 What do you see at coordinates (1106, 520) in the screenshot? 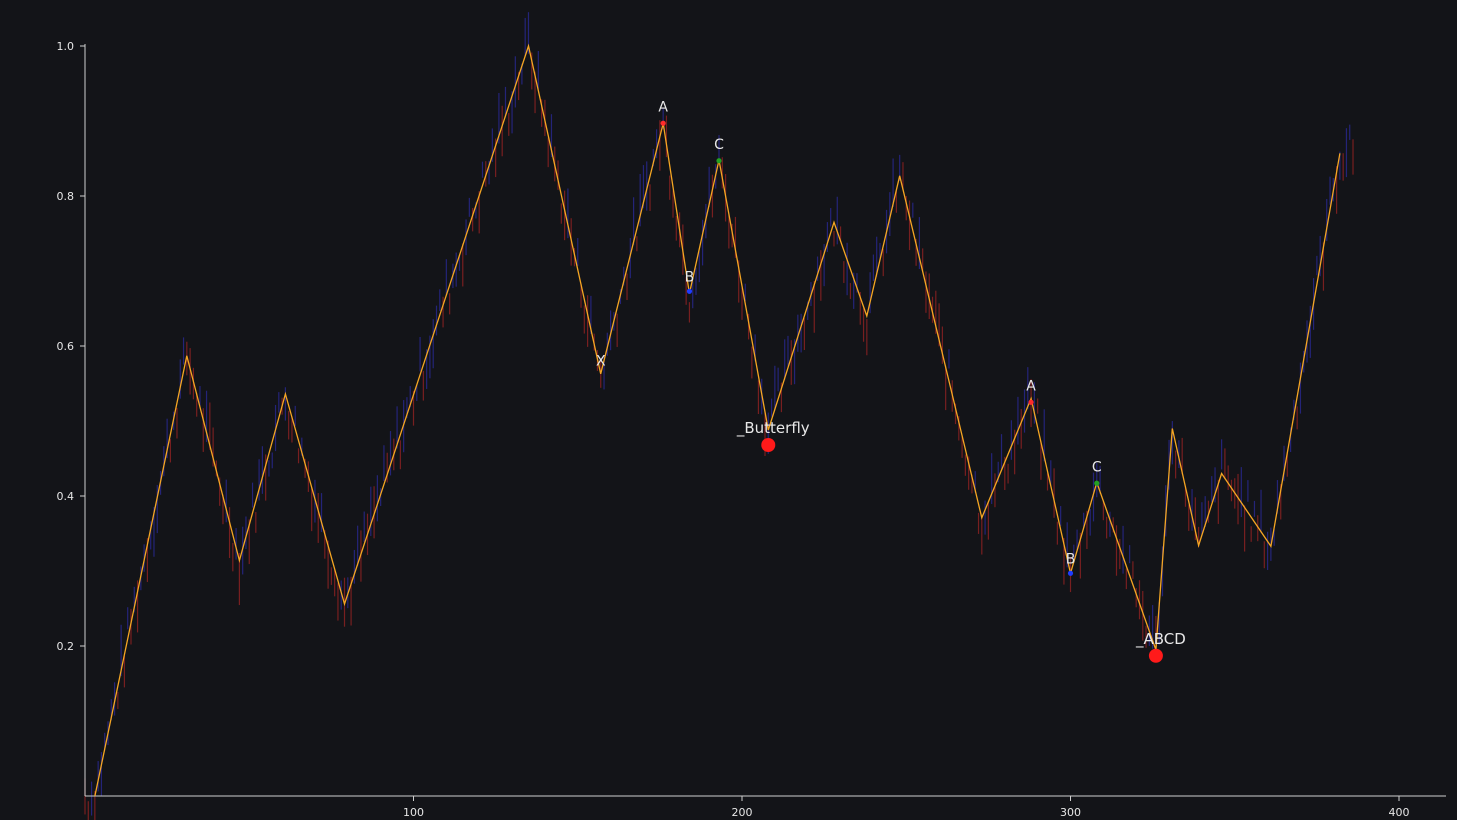
I see `pattern-group: A B C _ABCD` at bounding box center [1106, 520].